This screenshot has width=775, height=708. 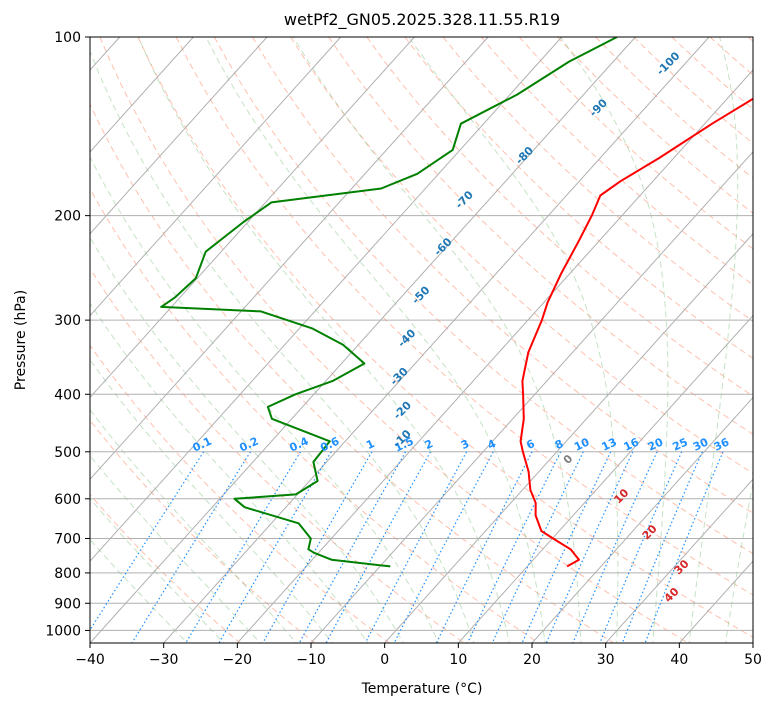 I want to click on y-tick-label: 400, so click(x=67, y=395).